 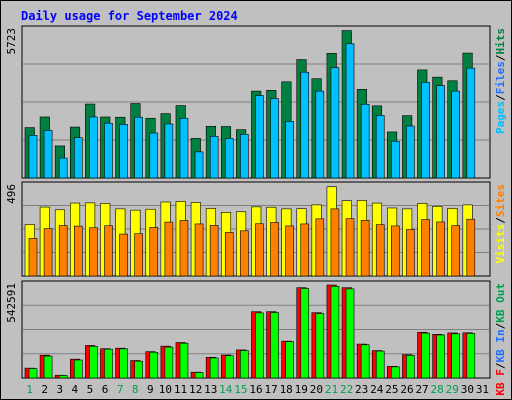 What do you see at coordinates (129, 16) in the screenshot?
I see `chart-title: Daily usage for September 2024` at bounding box center [129, 16].